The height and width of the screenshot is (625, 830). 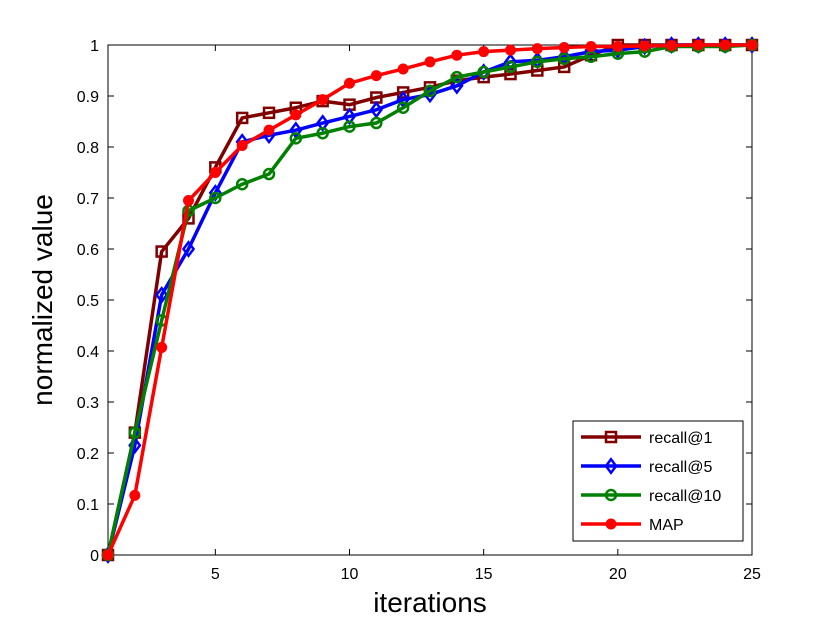 I want to click on x-axis-title: iterations, so click(x=430, y=602).